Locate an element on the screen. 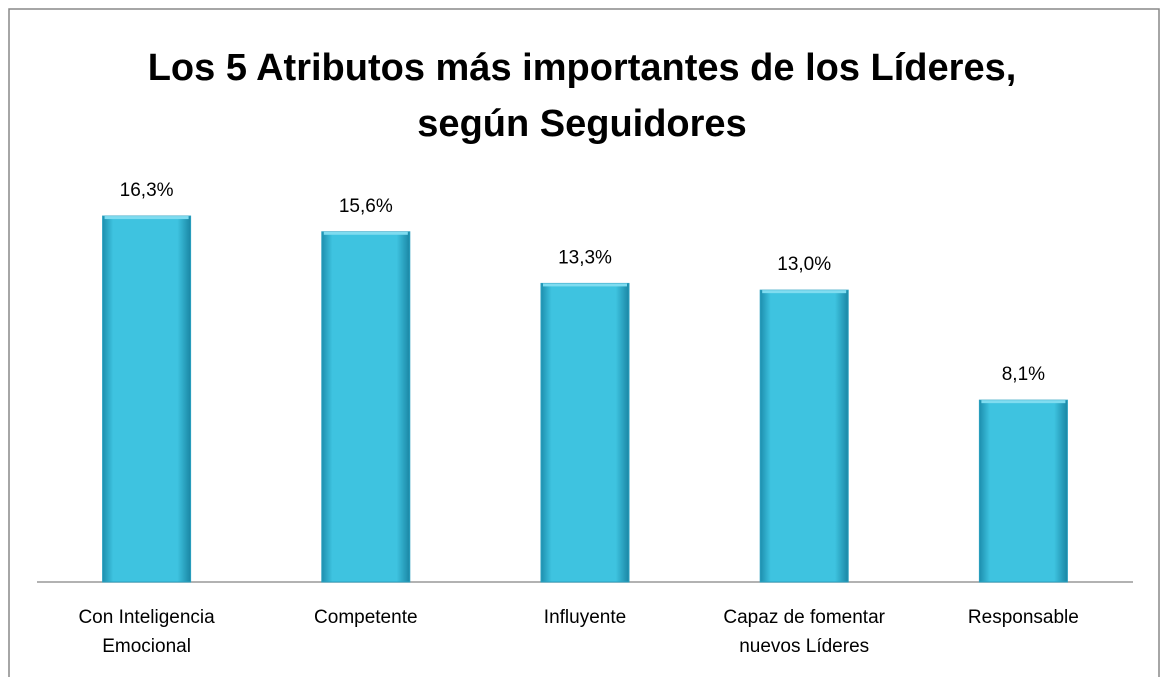  data-label: 16,3% is located at coordinates (147, 190).